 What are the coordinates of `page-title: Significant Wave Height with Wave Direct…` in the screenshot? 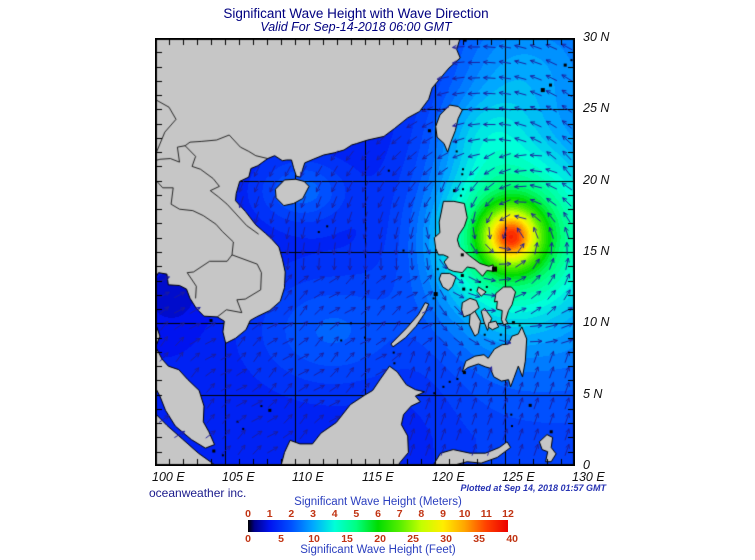 It's located at (356, 13).